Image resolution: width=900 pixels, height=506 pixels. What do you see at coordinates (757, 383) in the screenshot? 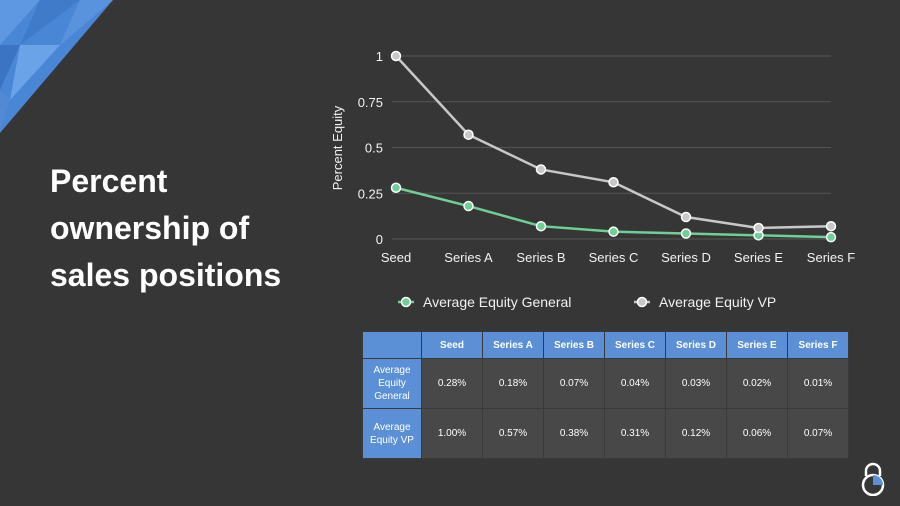
I see `table-cell: 0.02%` at bounding box center [757, 383].